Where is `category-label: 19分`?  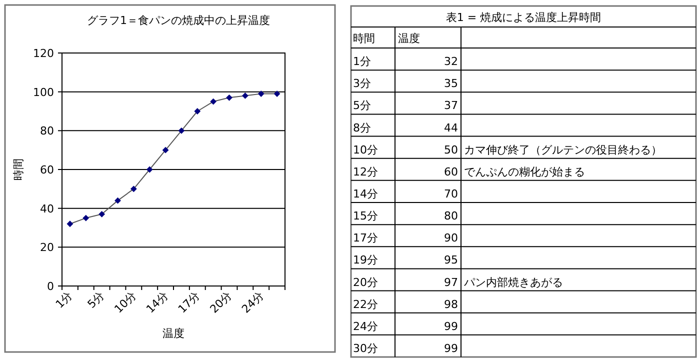
category-label: 19分 is located at coordinates (365, 260).